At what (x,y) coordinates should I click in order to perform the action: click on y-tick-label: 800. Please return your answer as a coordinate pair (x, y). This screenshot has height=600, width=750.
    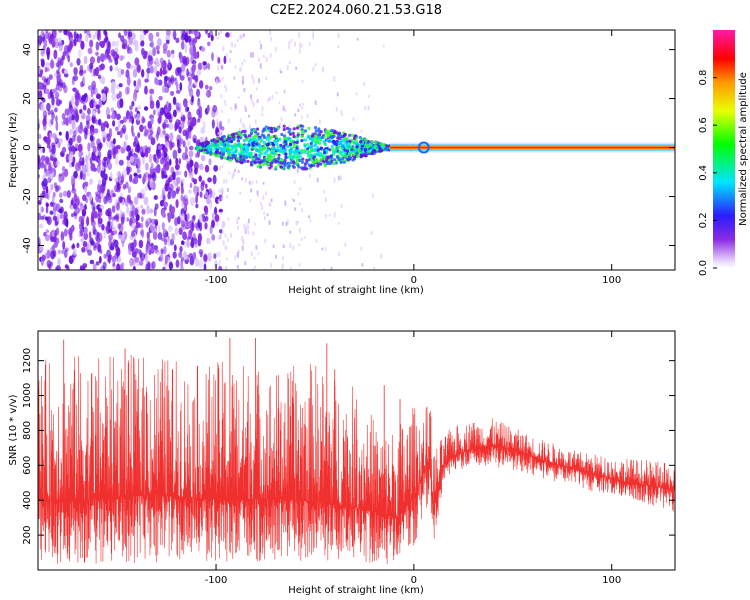
    Looking at the image, I should click on (27, 430).